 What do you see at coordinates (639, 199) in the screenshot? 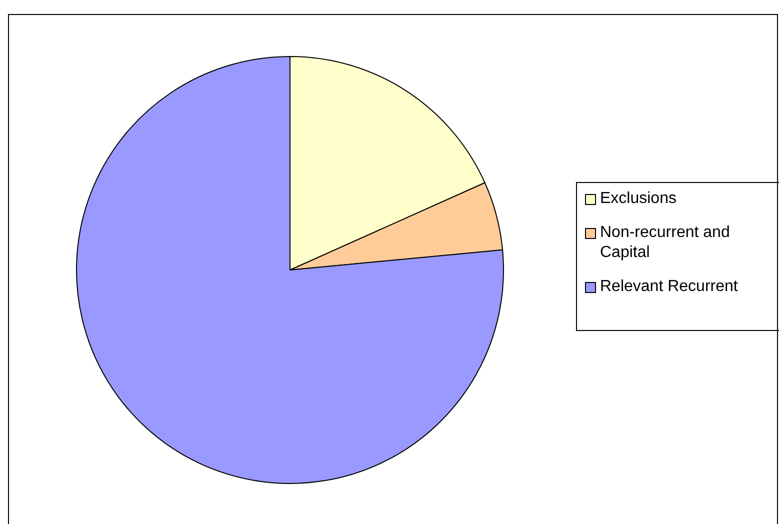
I see `legend-label: Exclusions` at bounding box center [639, 199].